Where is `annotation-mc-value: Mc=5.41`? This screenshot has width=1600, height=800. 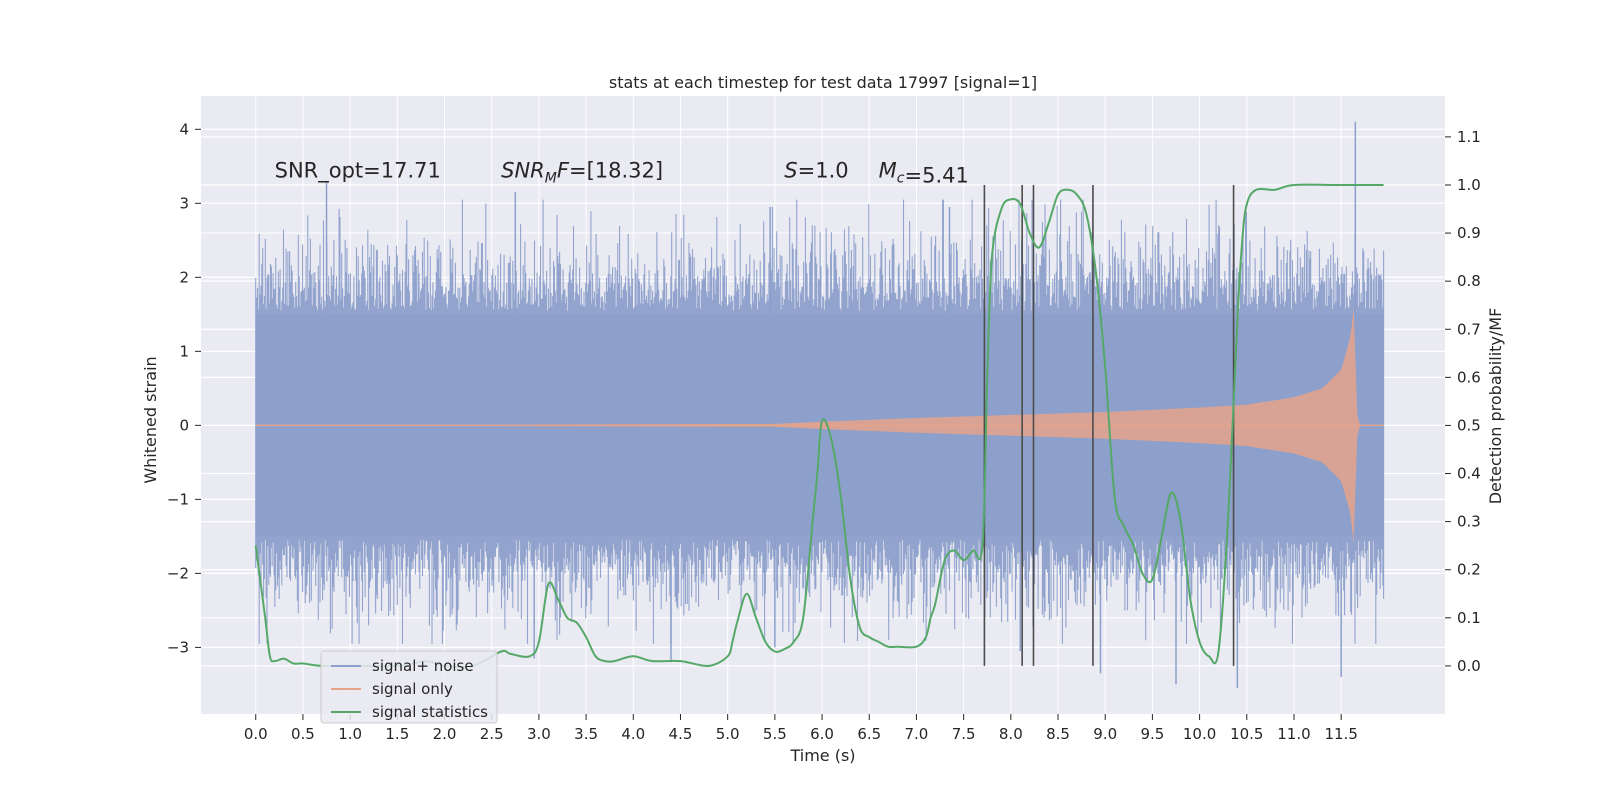 annotation-mc-value: Mc=5.41 is located at coordinates (924, 172).